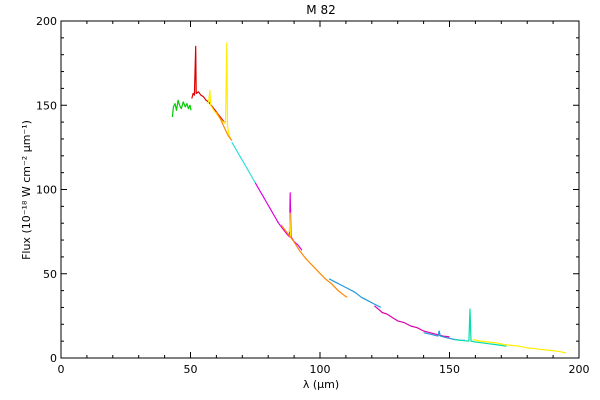 Image resolution: width=600 pixels, height=400 pixels. What do you see at coordinates (46, 190) in the screenshot?
I see `y-tick-label: 100` at bounding box center [46, 190].